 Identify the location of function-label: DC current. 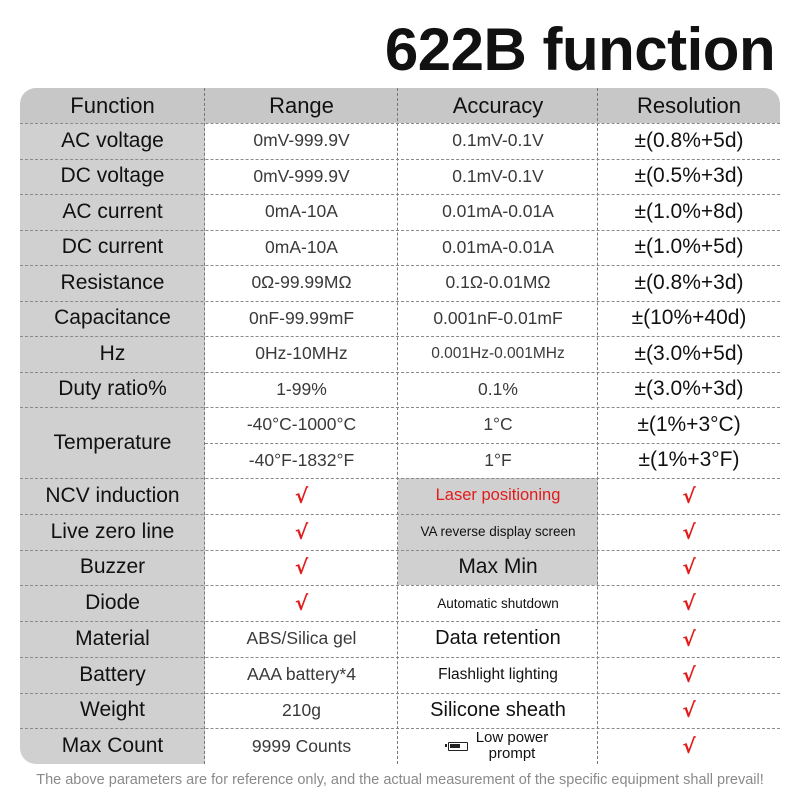
(112, 247).